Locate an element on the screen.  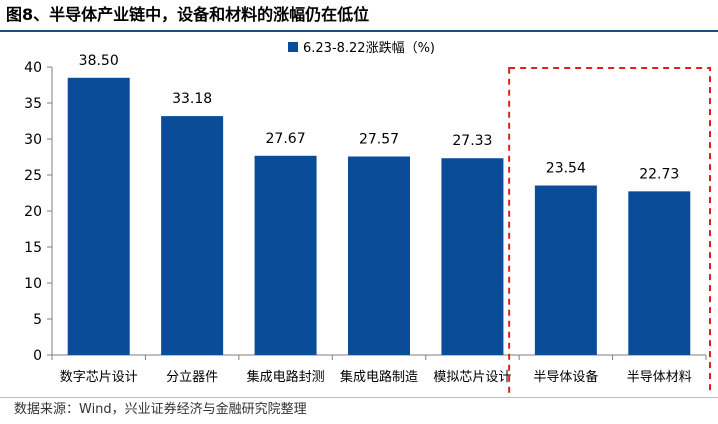
y-tick-label: 40 is located at coordinates (33, 68).